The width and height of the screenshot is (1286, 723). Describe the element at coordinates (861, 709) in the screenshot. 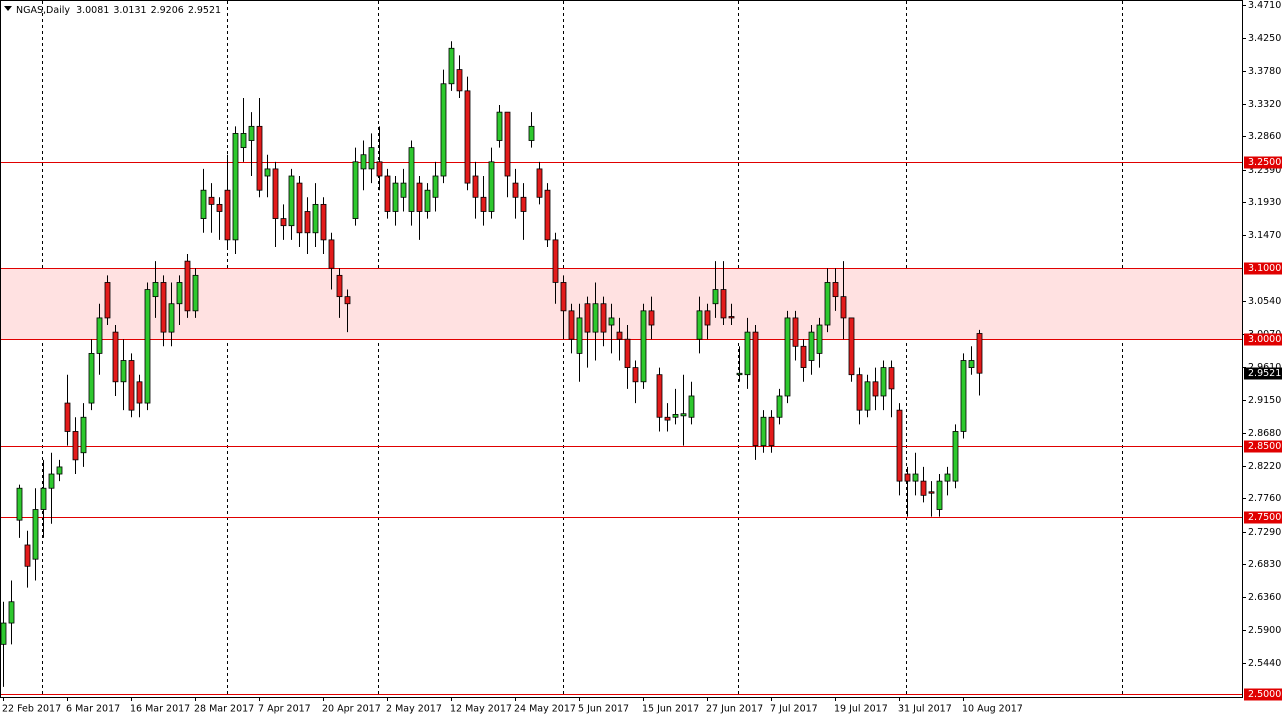

I see `x-tick-label: 19 Jul 2017` at that location.